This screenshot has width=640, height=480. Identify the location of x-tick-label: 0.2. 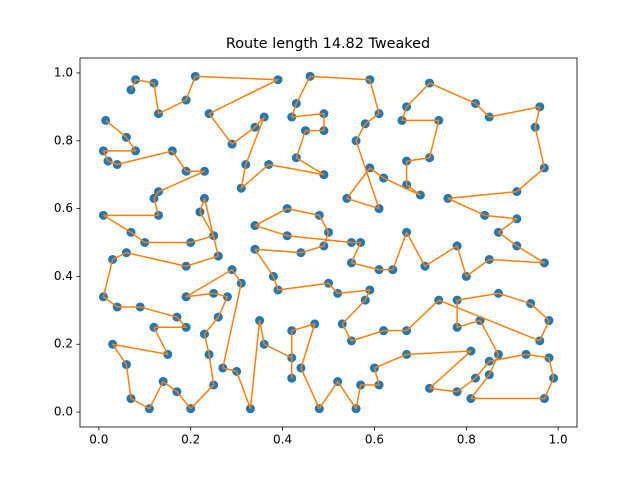
(190, 440).